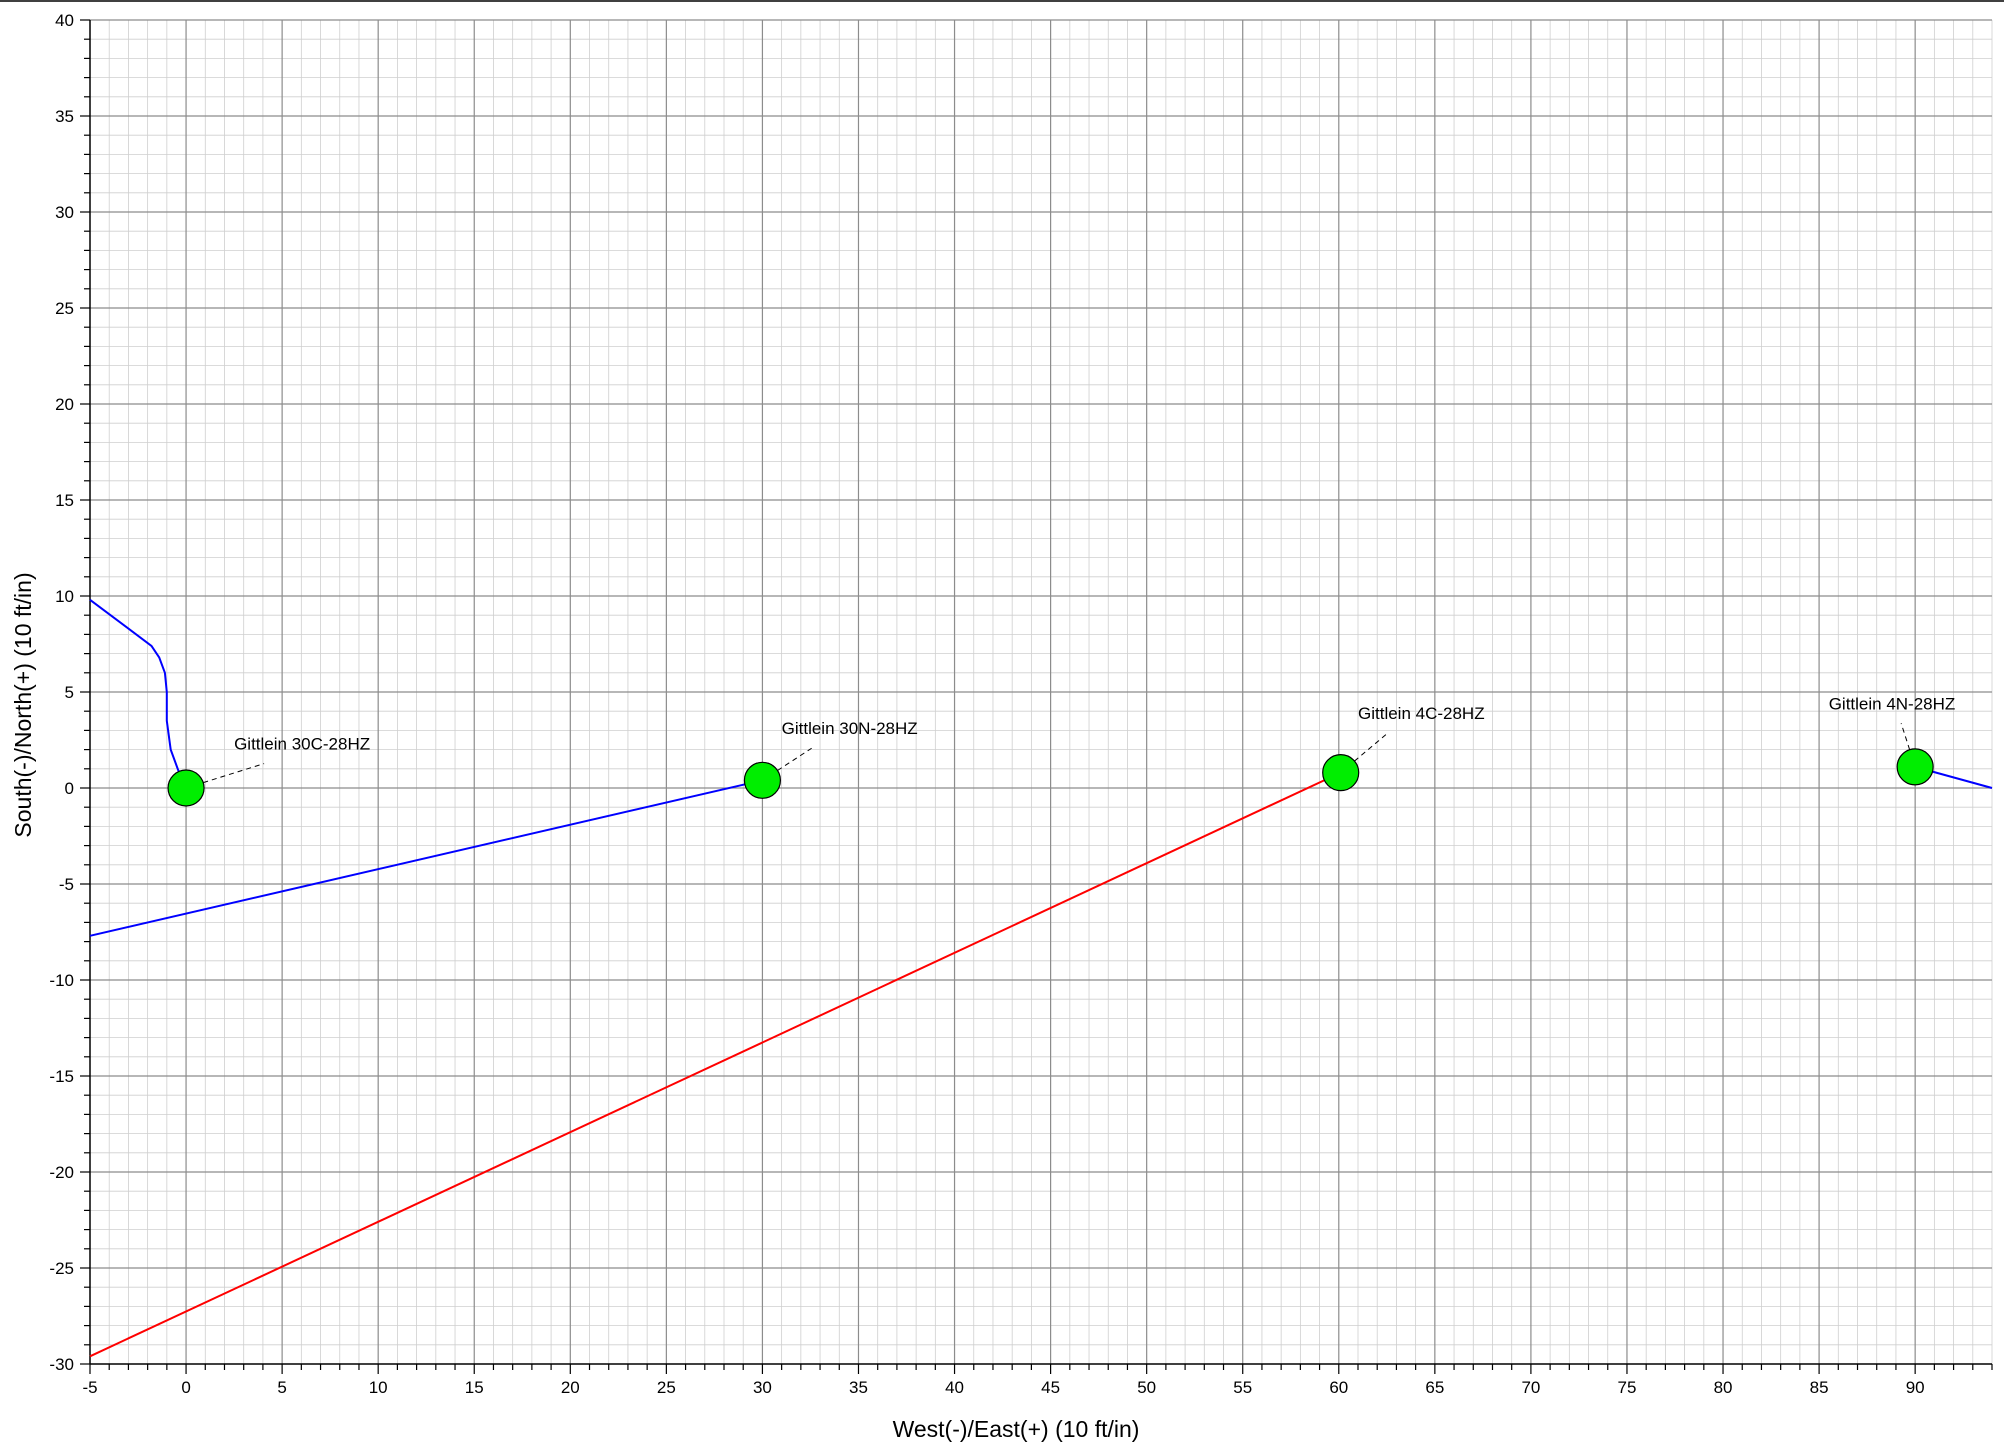 The image size is (2004, 1447). Describe the element at coordinates (1627, 1387) in the screenshot. I see `x-tick-label: 75` at that location.